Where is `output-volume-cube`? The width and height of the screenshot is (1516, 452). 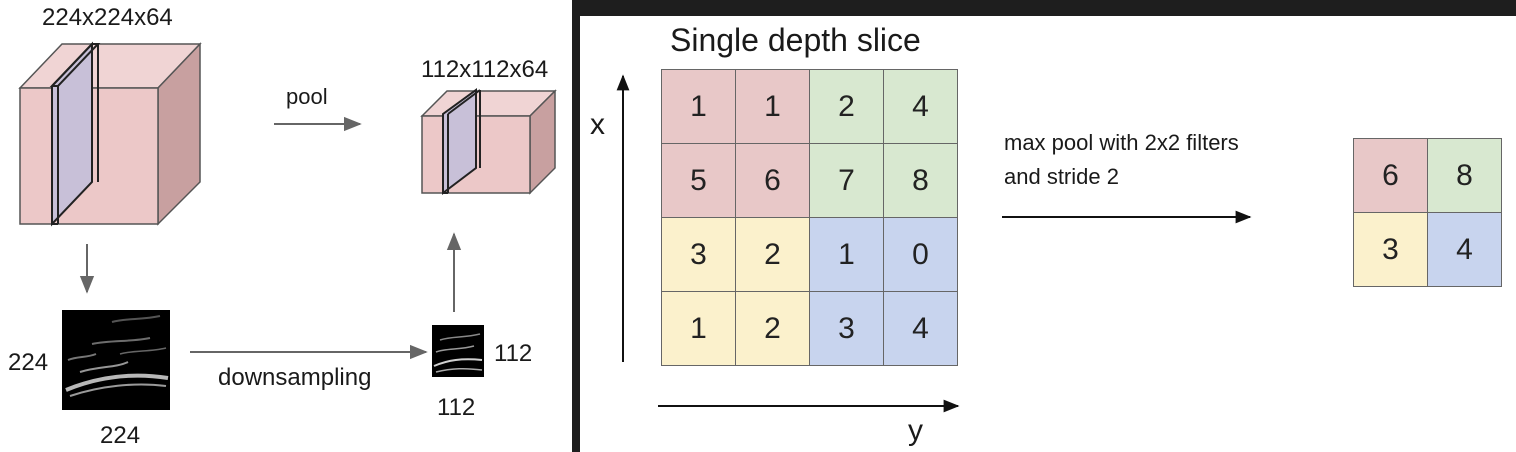 output-volume-cube is located at coordinates (488, 142).